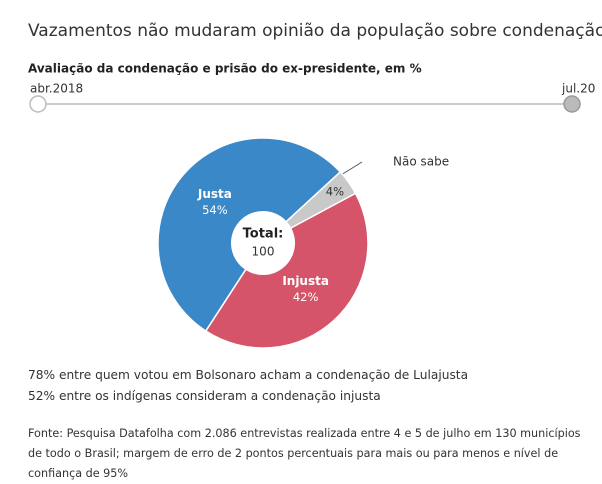 This screenshot has height=484, width=602. I want to click on leader-line, so click(351, 168).